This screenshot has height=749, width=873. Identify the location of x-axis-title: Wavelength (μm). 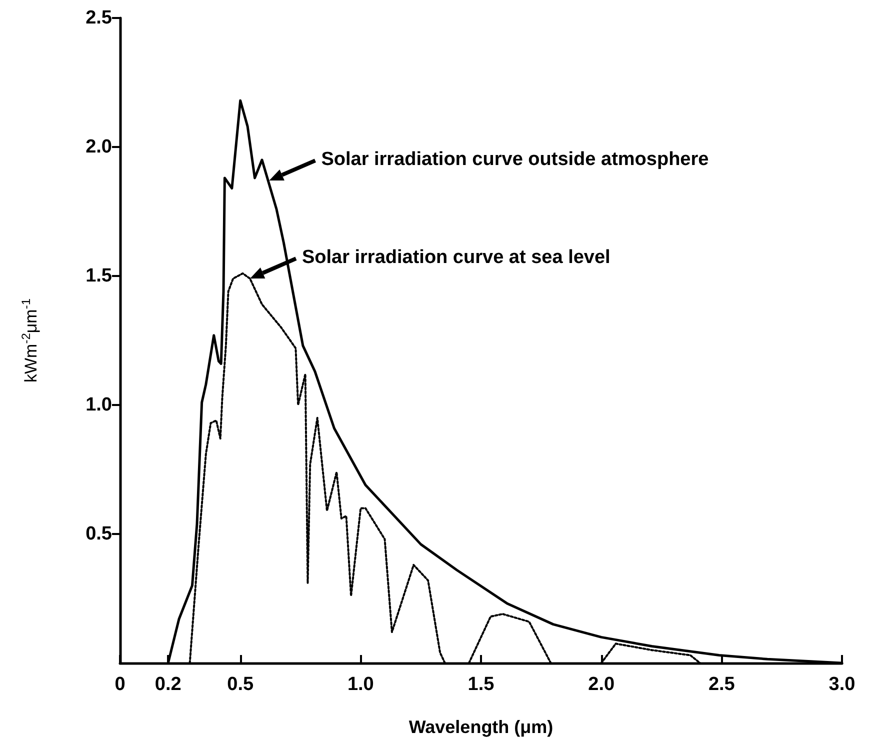
(481, 727).